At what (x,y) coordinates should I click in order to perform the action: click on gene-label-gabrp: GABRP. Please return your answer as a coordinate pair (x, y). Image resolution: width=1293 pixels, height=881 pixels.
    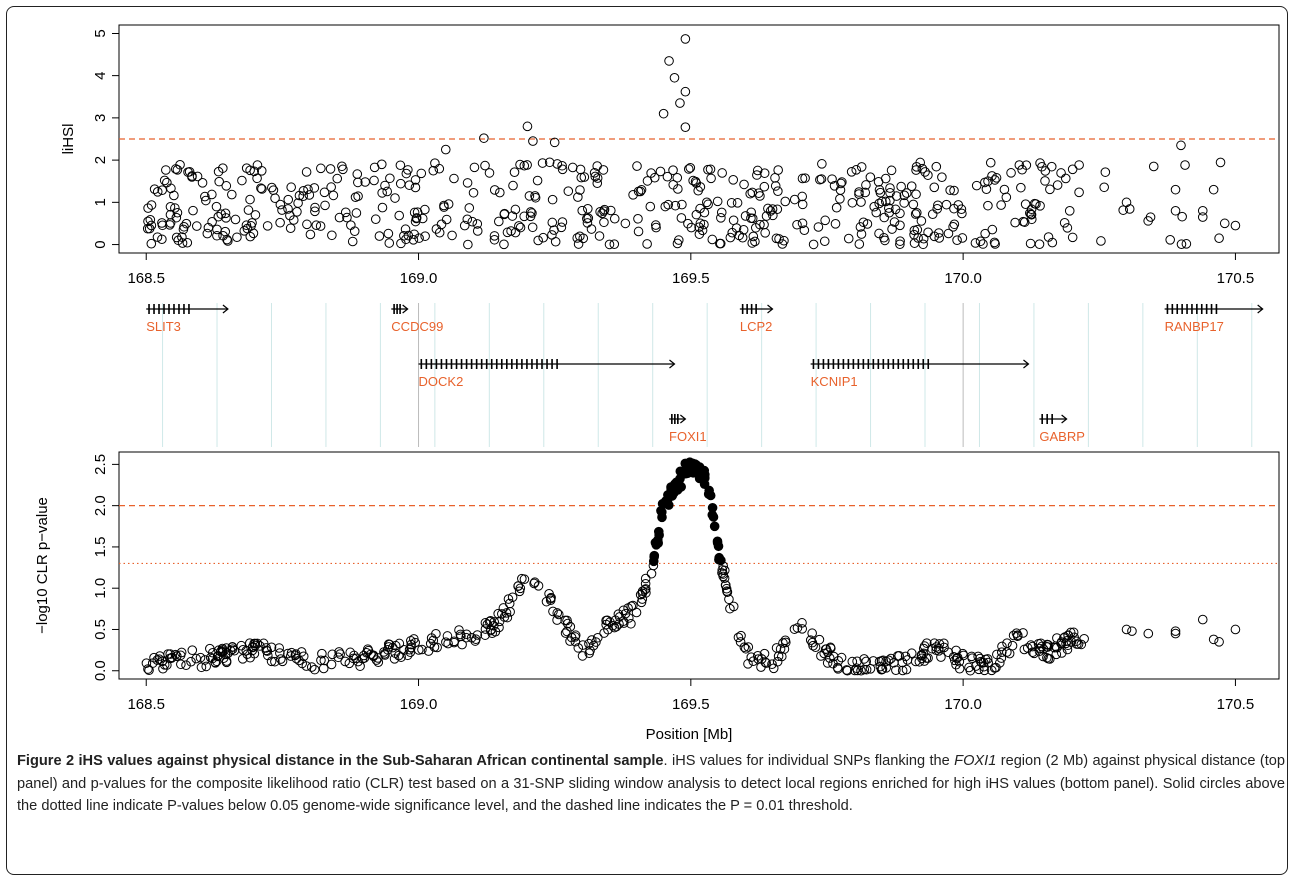
    Looking at the image, I should click on (1062, 436).